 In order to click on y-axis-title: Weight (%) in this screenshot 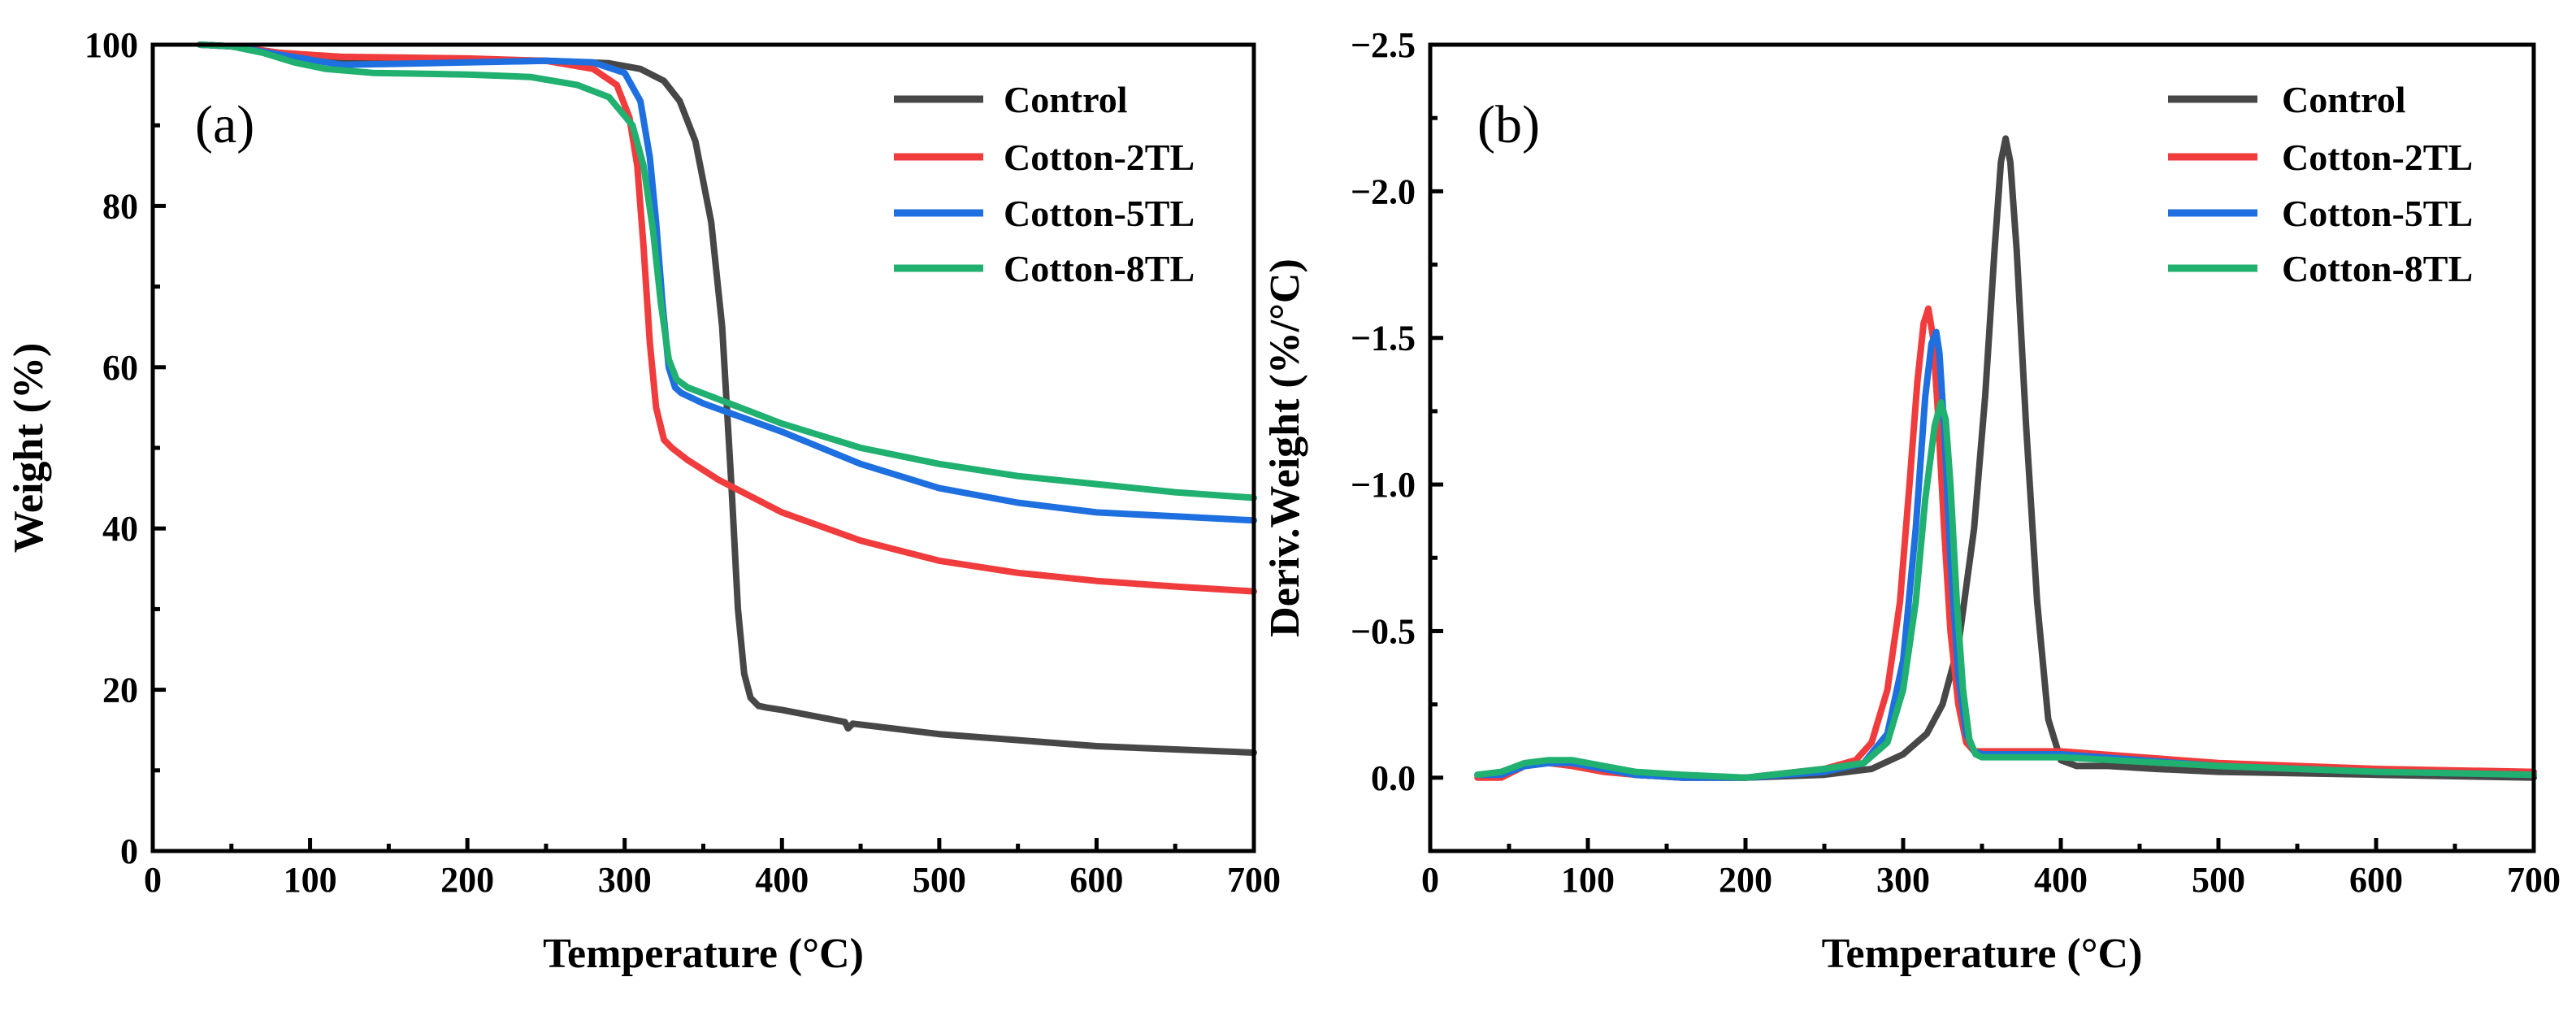, I will do `click(29, 448)`.